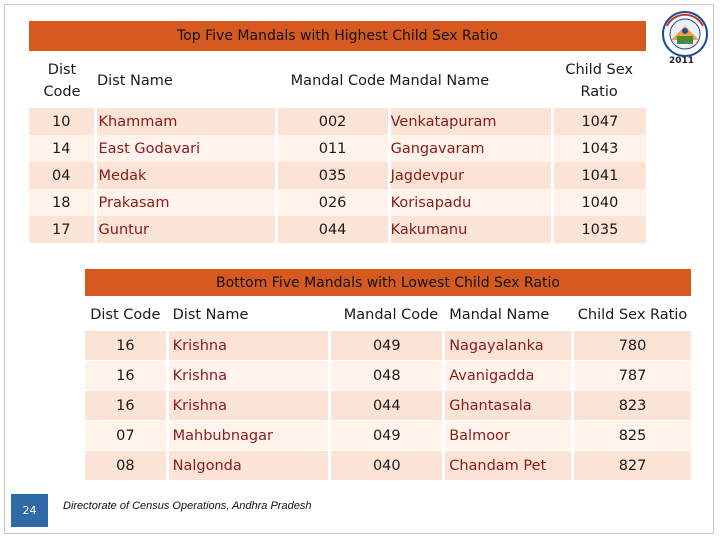 The height and width of the screenshot is (540, 720). What do you see at coordinates (509, 375) in the screenshot?
I see `cell-mandal-name: Avanigadda` at bounding box center [509, 375].